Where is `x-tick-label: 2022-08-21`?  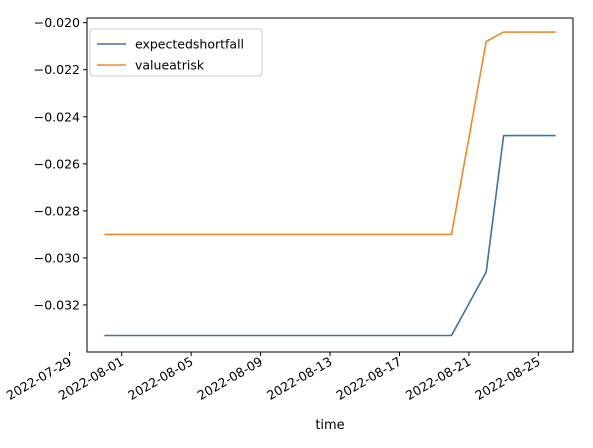 x-tick-label: 2022-08-21 is located at coordinates (438, 378).